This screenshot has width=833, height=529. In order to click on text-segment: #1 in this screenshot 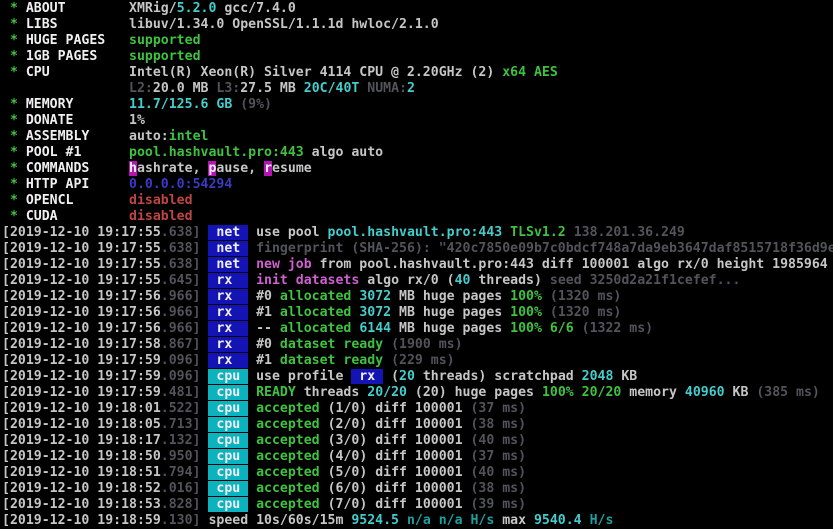, I will do `click(264, 360)`.